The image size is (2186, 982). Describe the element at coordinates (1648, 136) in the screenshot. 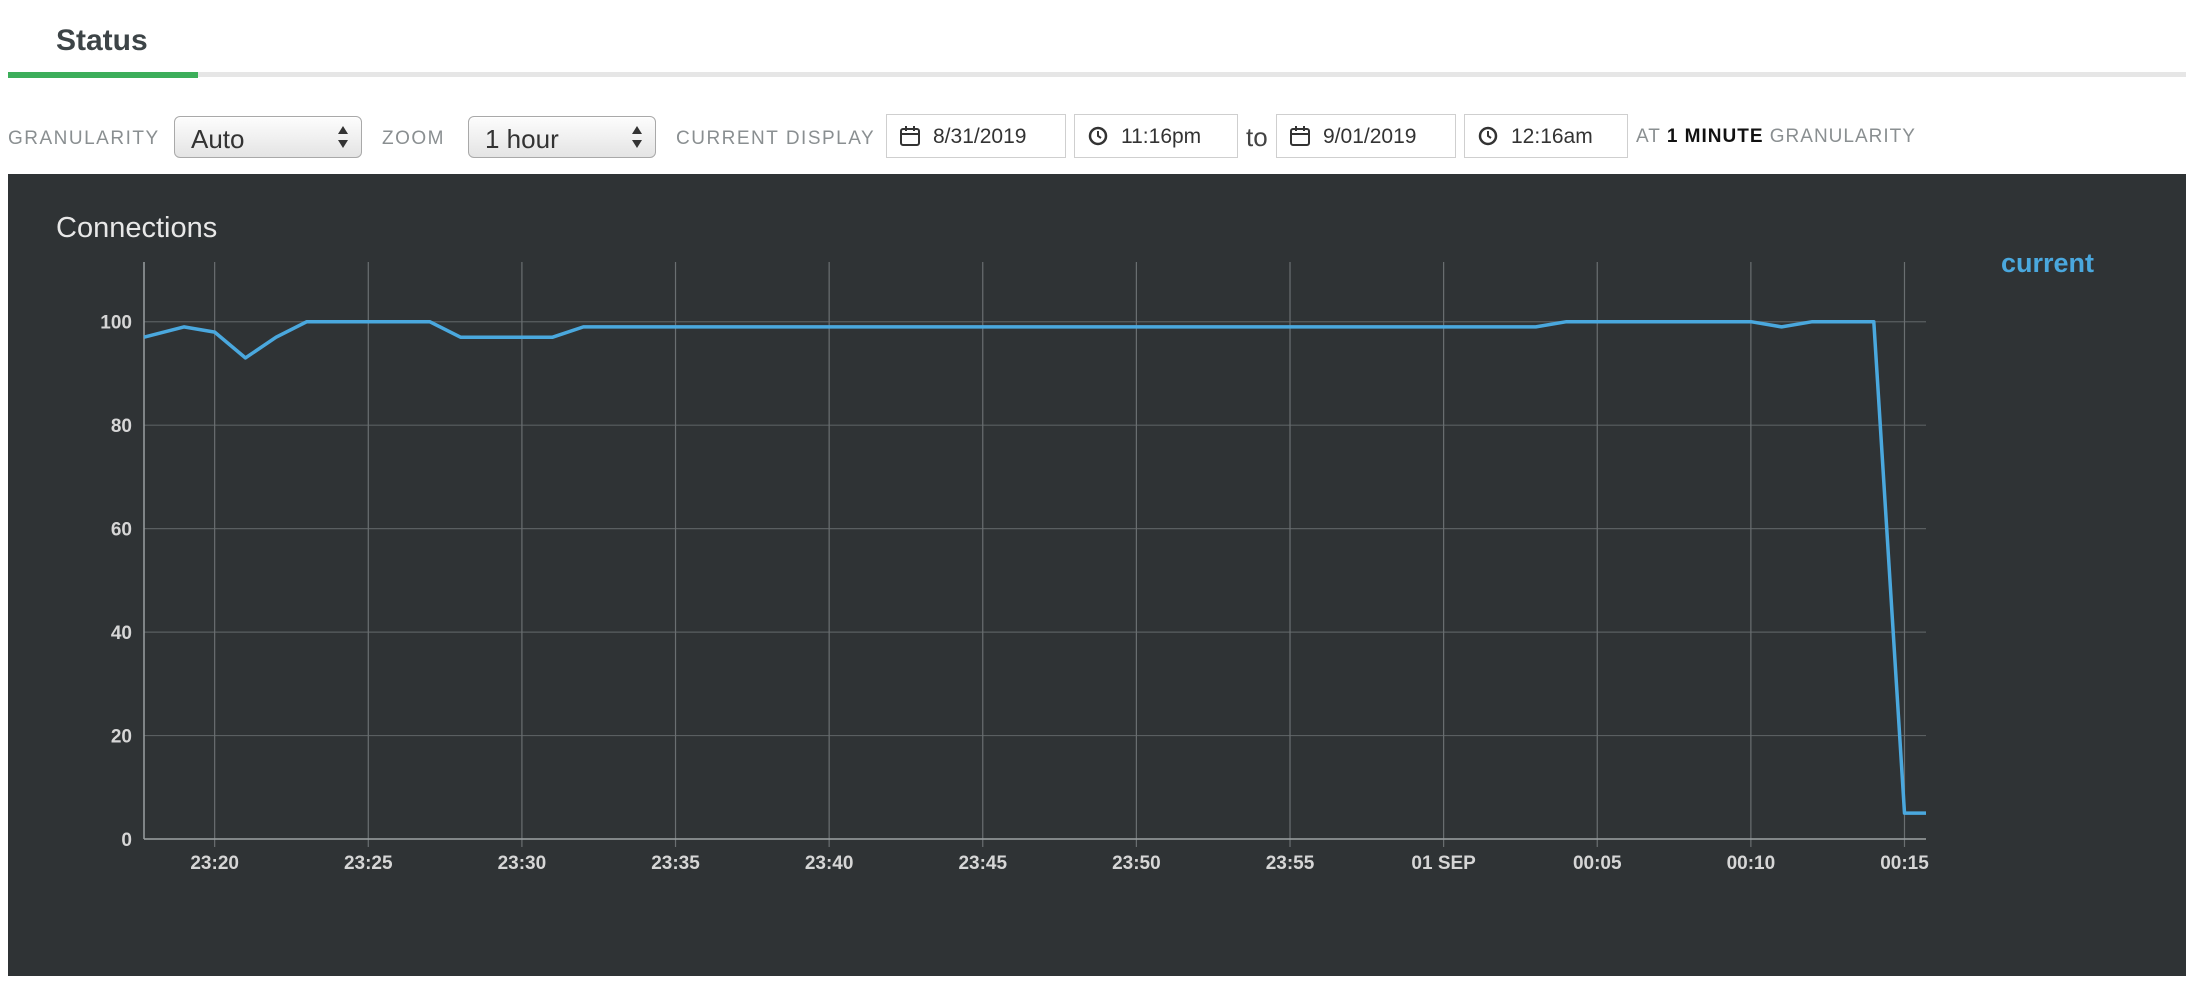

I see `granularity-note-prefix: AT` at that location.